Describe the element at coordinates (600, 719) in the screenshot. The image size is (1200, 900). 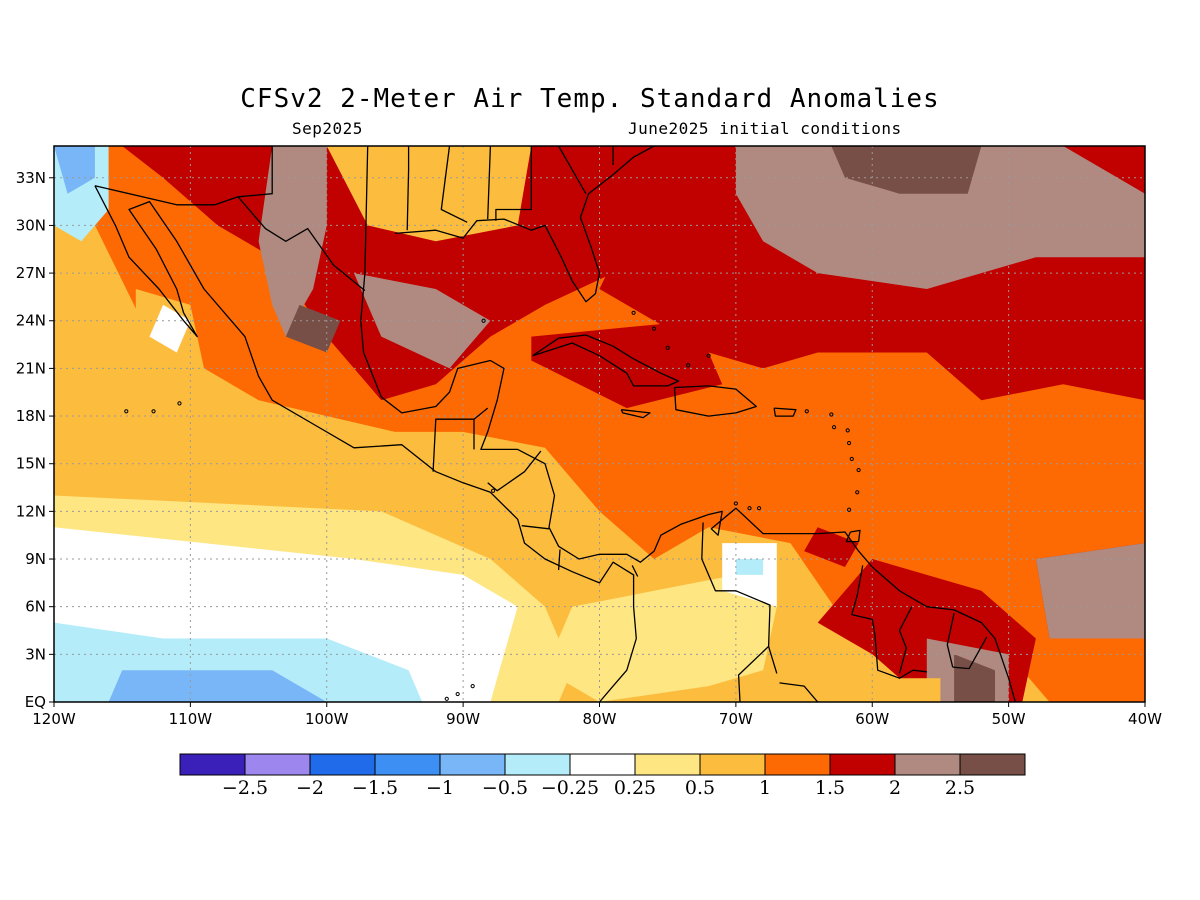
I see `lon-tick-label: 80W` at that location.